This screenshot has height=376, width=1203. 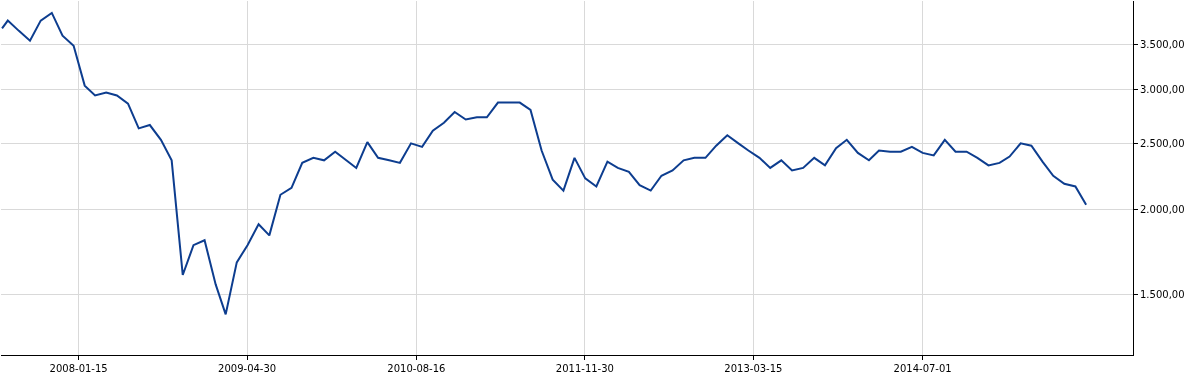 I want to click on x-tick-label: 2009-04-30, so click(x=247, y=368).